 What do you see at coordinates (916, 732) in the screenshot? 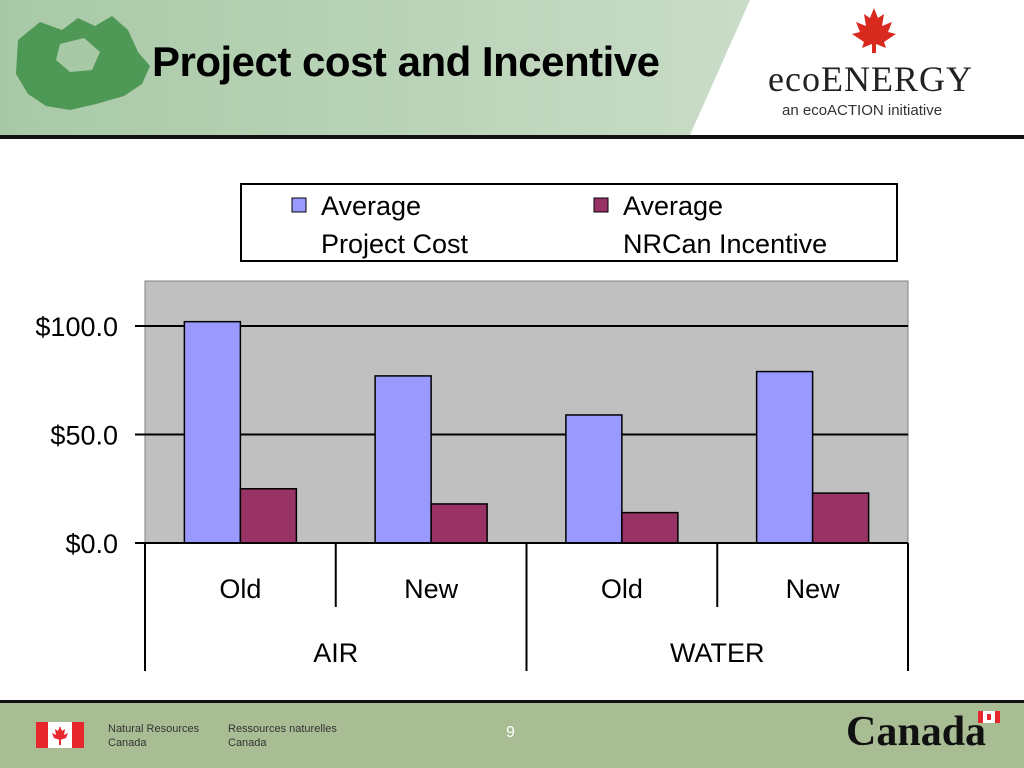
I see `canada-wordmark: Canada` at bounding box center [916, 732].